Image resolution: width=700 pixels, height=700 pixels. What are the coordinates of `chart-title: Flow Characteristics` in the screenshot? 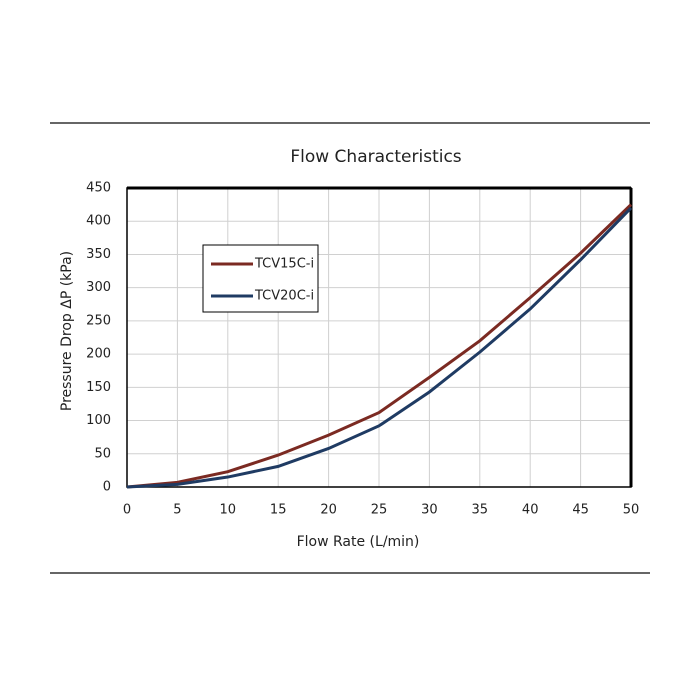 It's located at (375, 157).